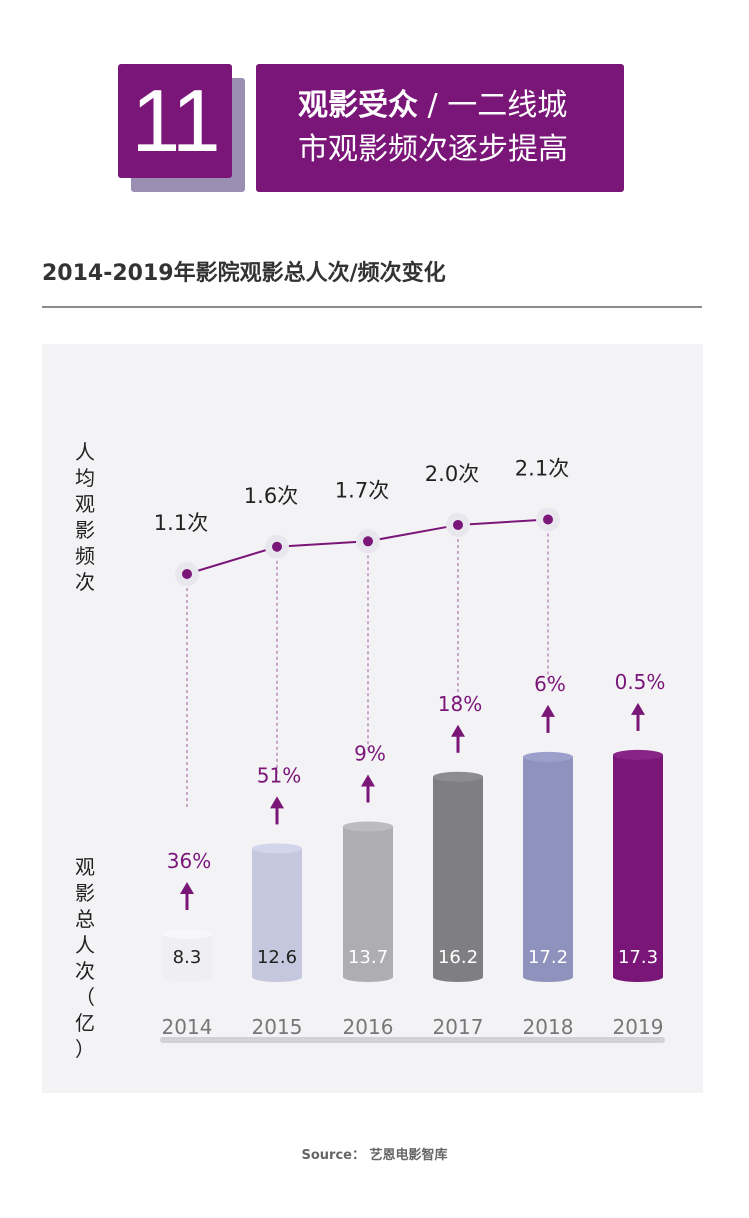 The width and height of the screenshot is (749, 1218). What do you see at coordinates (374, 1155) in the screenshot?
I see `source-note: Source： 艺恩电影智库` at bounding box center [374, 1155].